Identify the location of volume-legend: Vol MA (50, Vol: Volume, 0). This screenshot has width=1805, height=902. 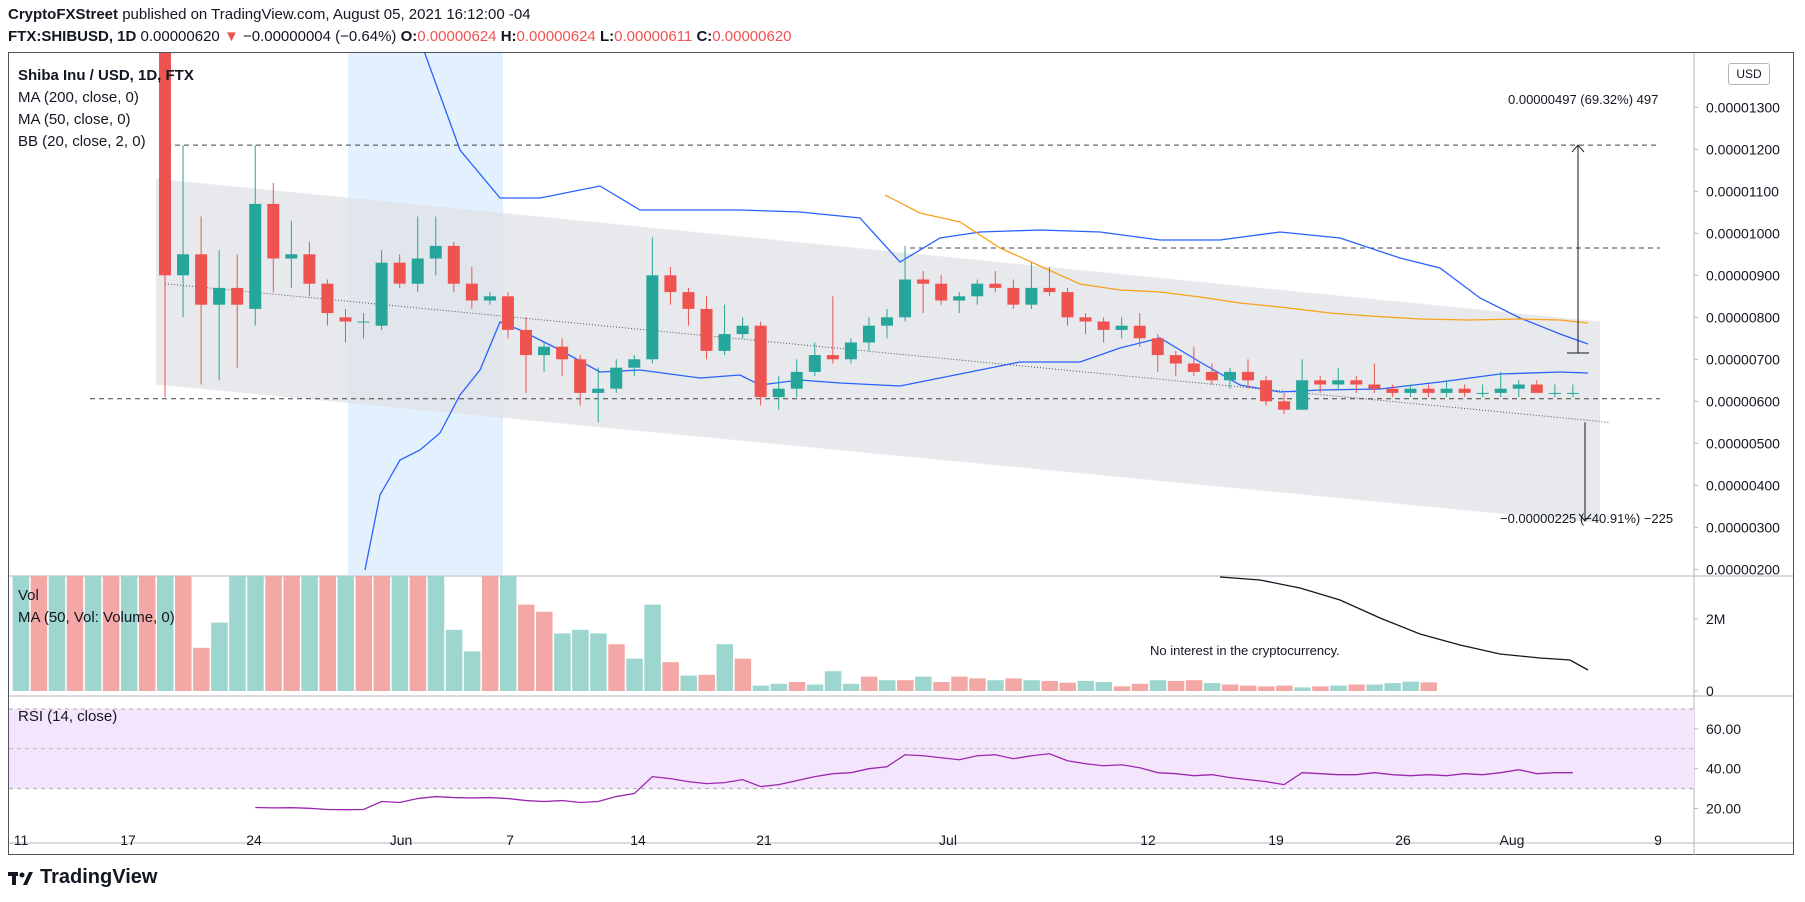
(96, 607).